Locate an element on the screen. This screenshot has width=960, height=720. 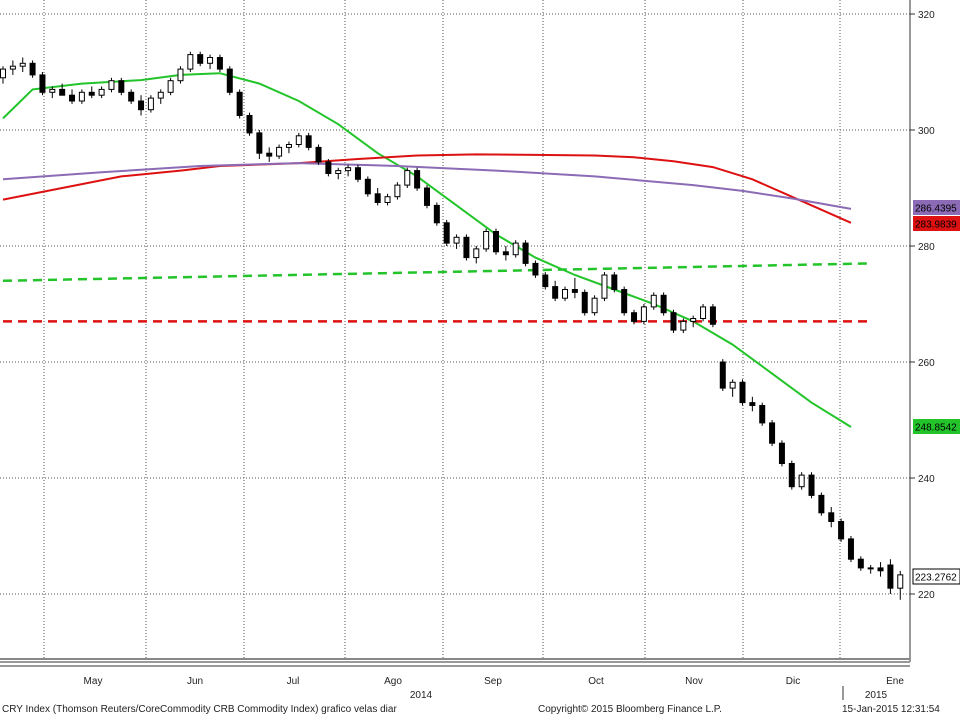
last-value-label: 286.4395 is located at coordinates (936, 207).